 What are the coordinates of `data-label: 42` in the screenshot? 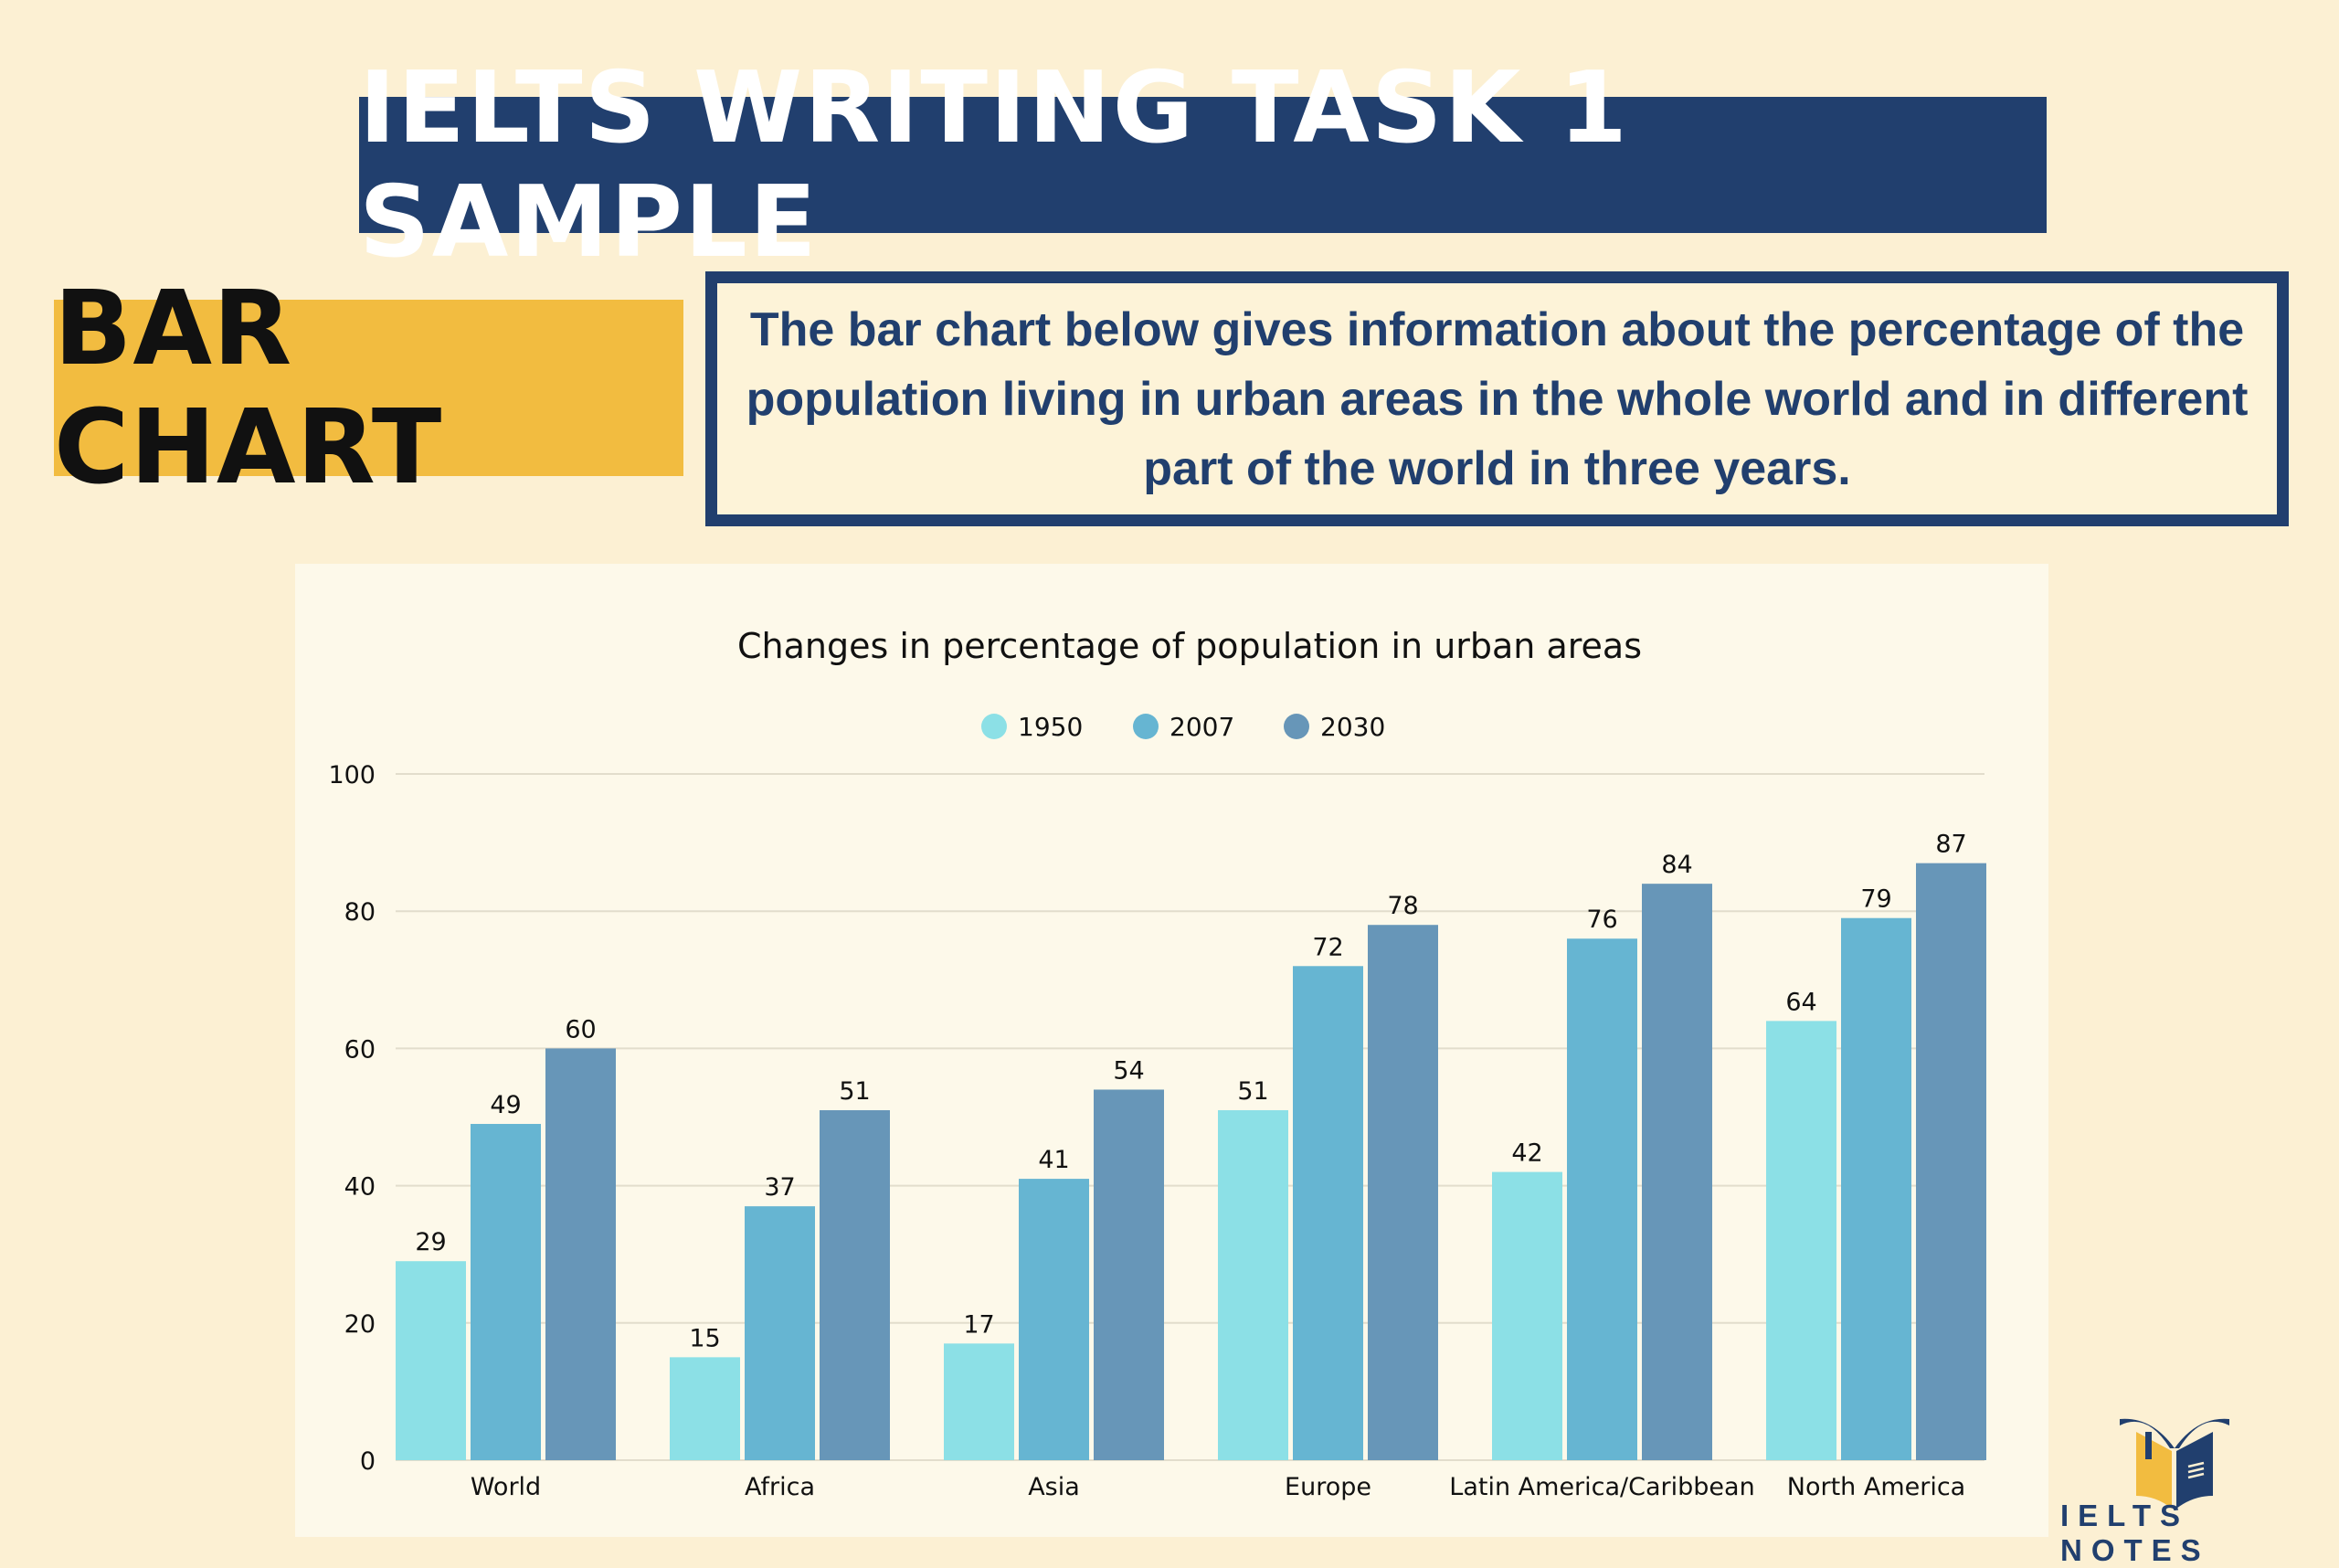 It's located at (1527, 1153).